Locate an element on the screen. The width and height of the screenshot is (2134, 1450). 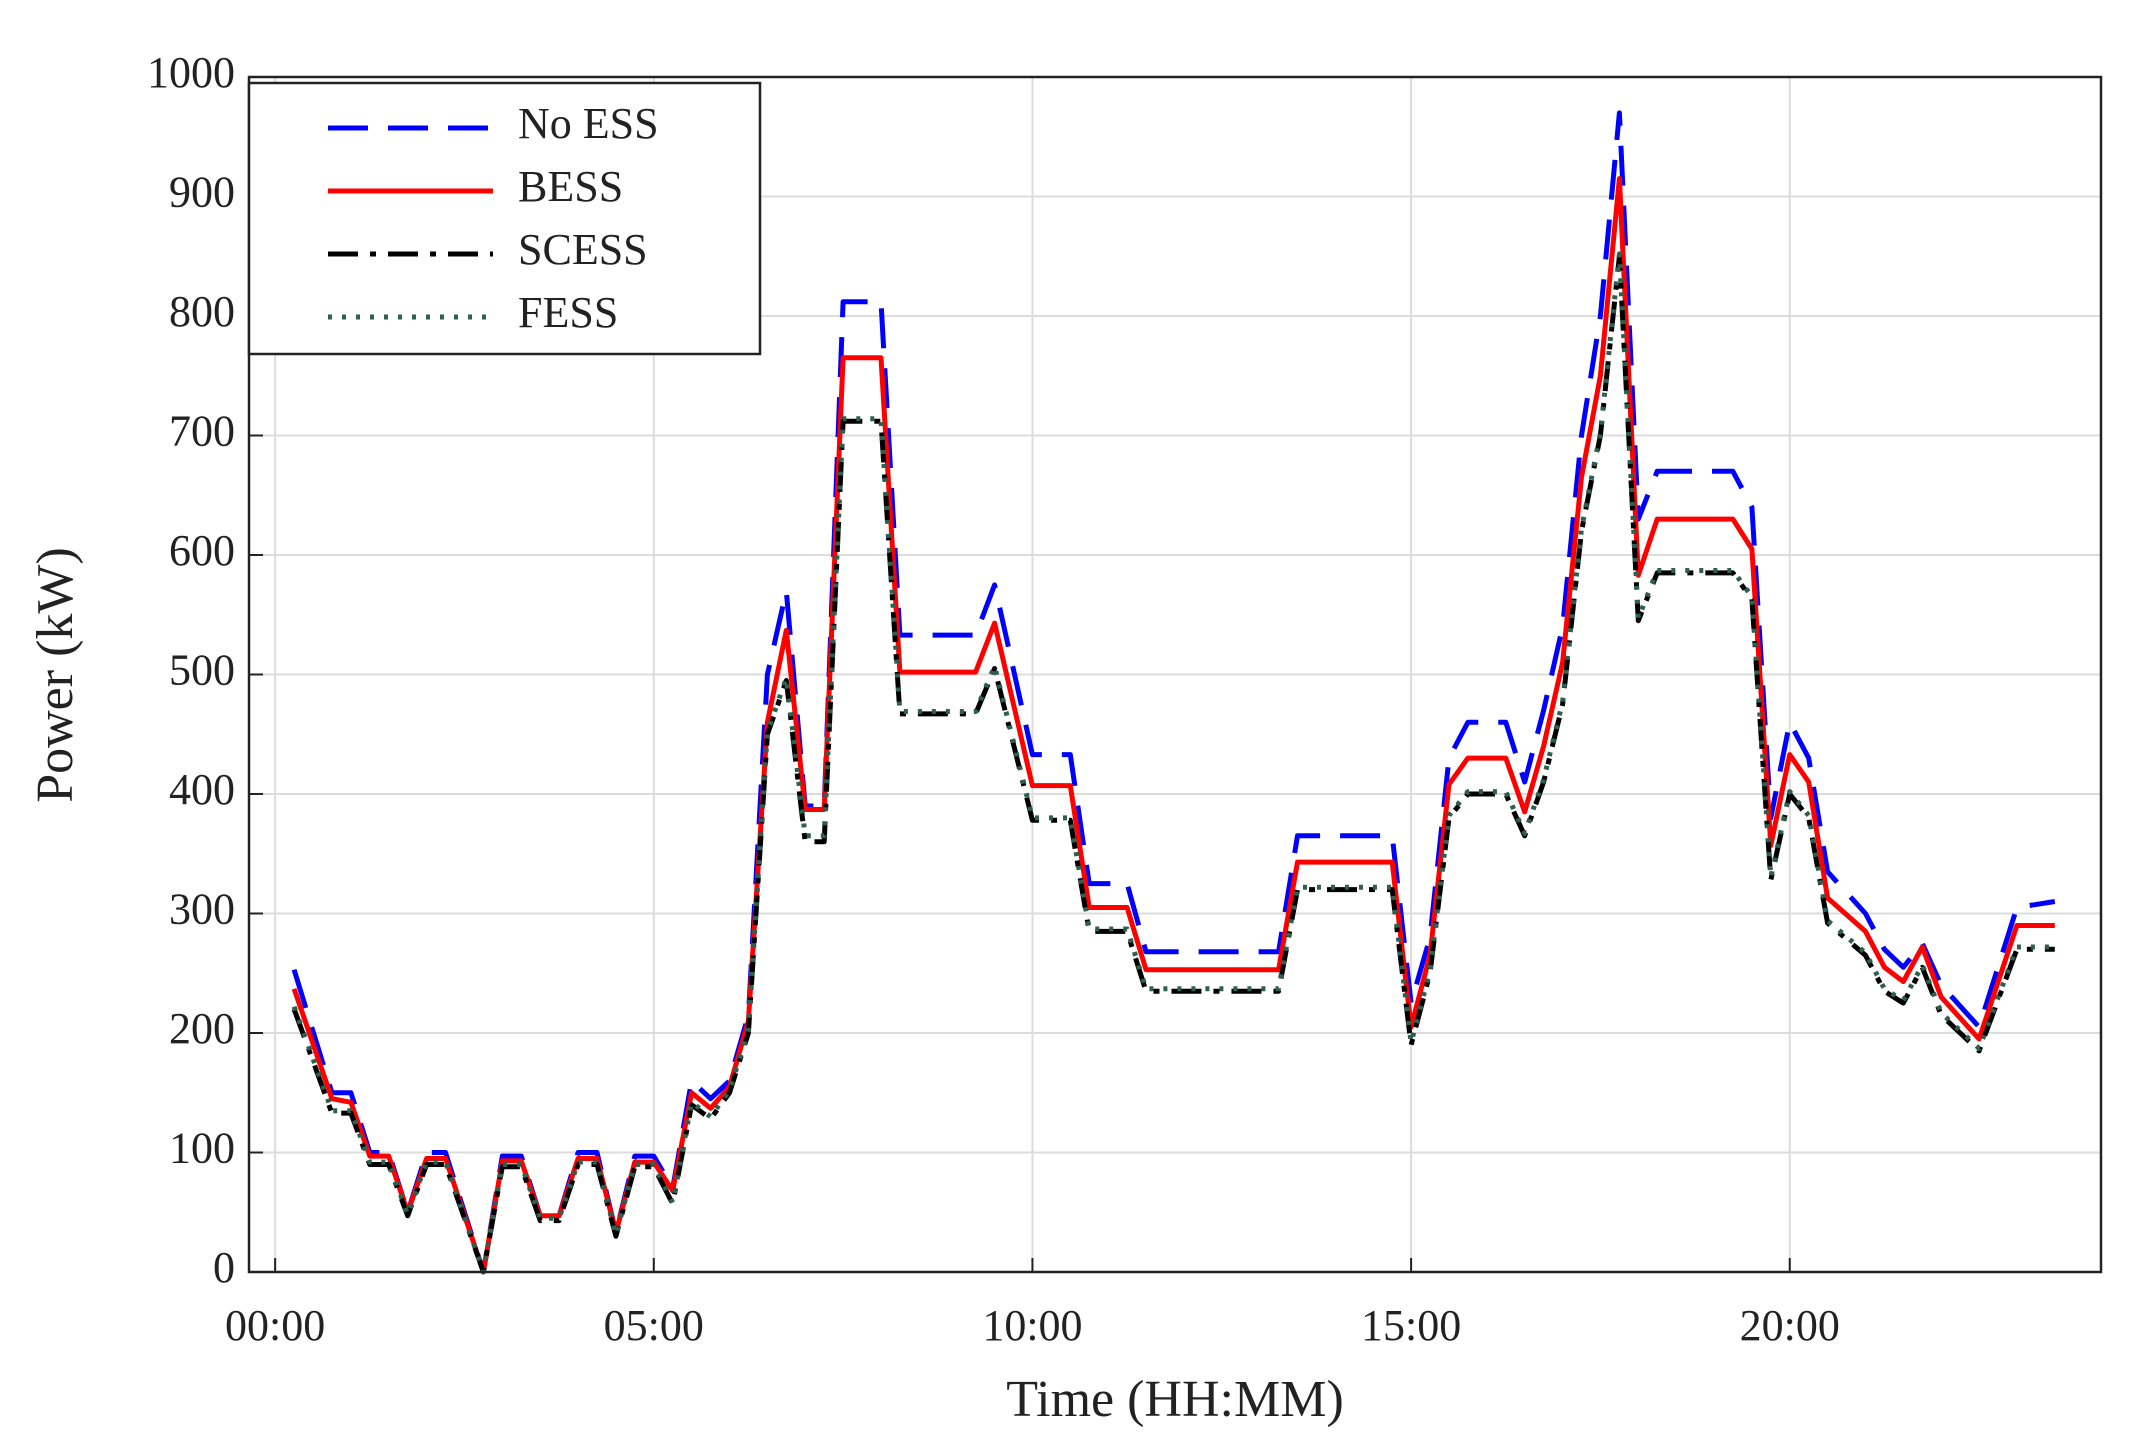
legend-label: FESS is located at coordinates (568, 312).